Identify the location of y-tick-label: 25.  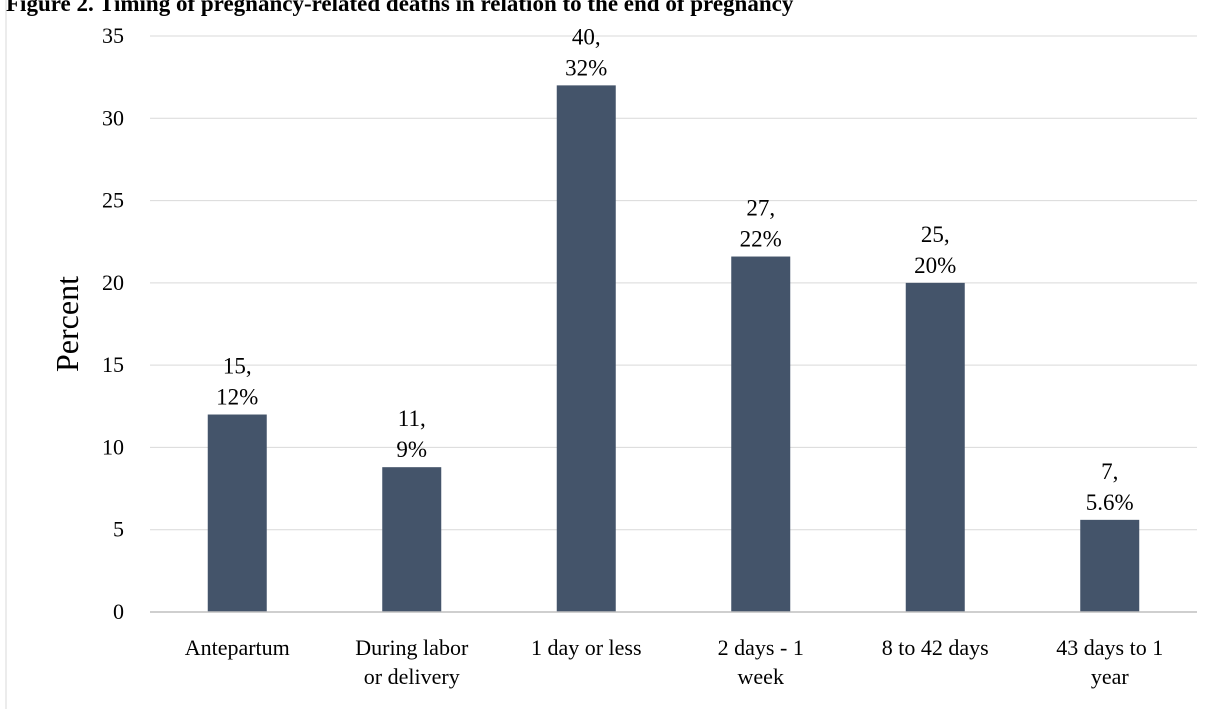
(113, 200).